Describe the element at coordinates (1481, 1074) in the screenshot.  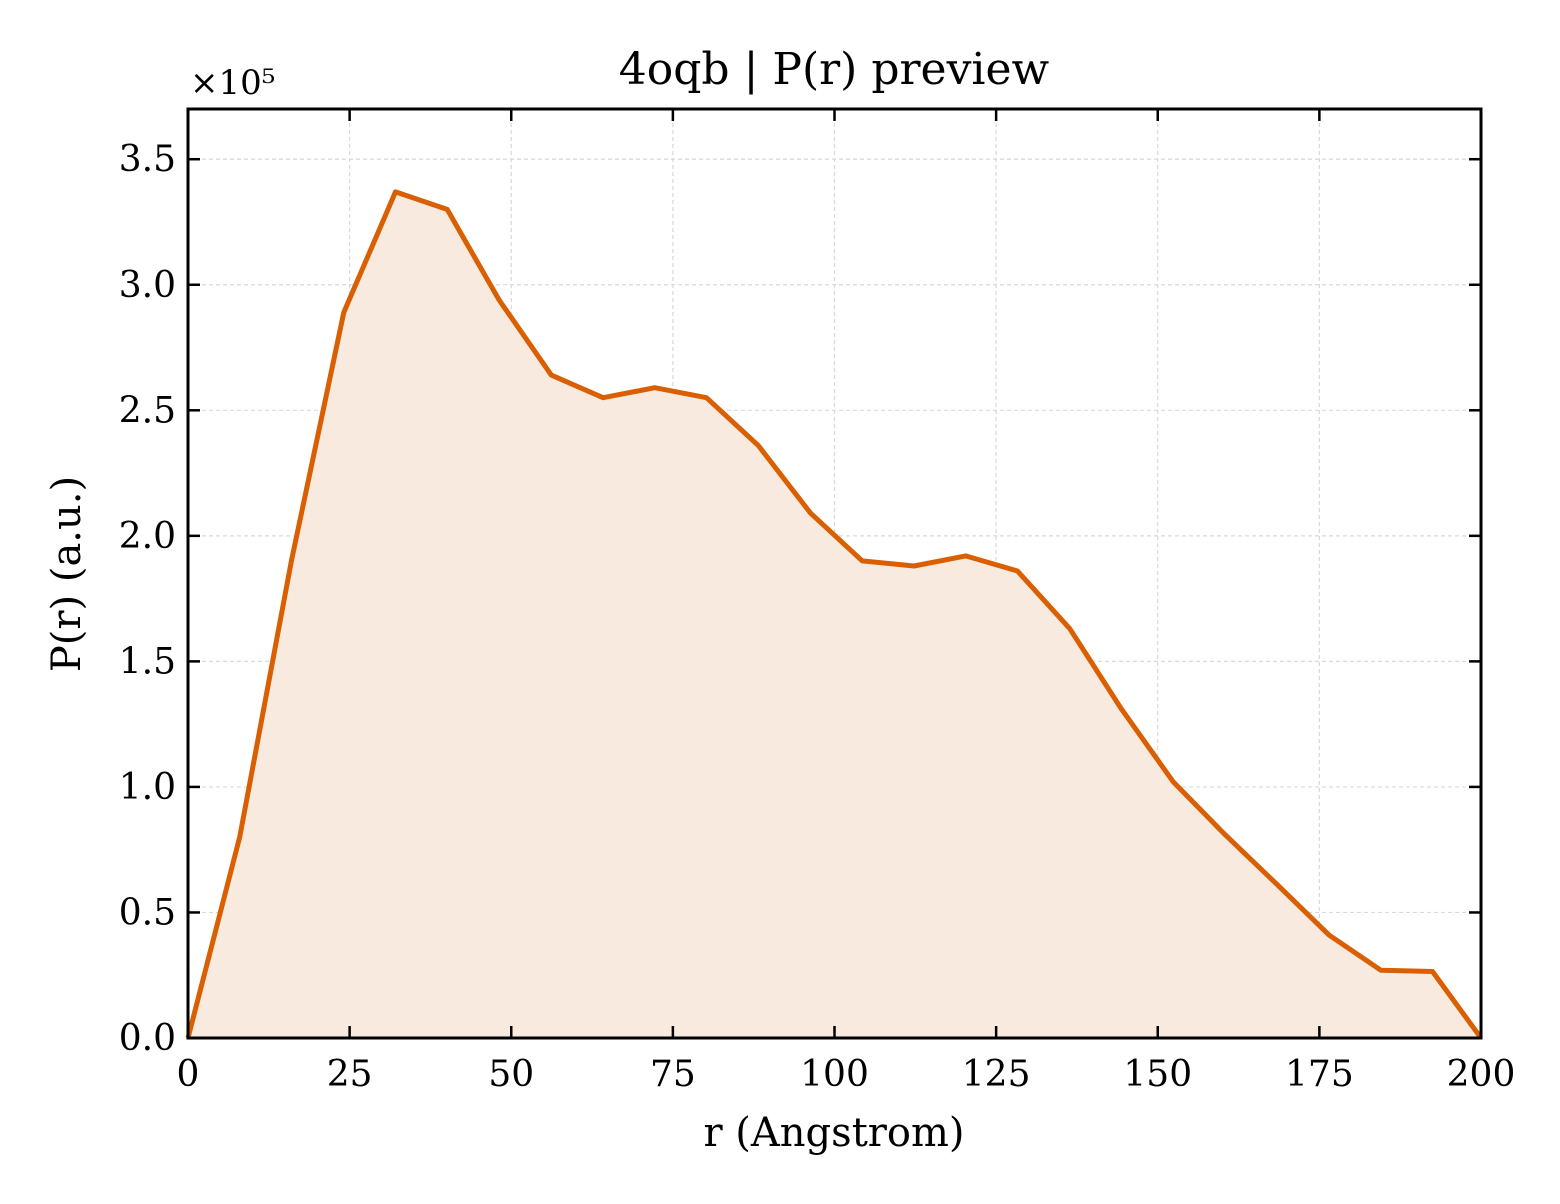
I see `x-tick-label: 200` at that location.